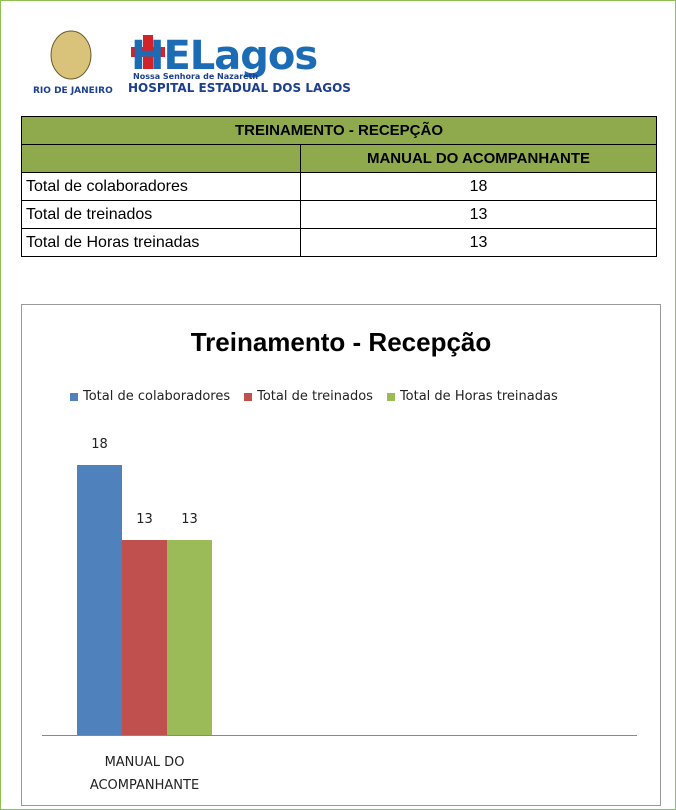 The image size is (676, 810). I want to click on hospital-name: HOSPITAL ESTADUAL DOS LAGOS, so click(239, 88).